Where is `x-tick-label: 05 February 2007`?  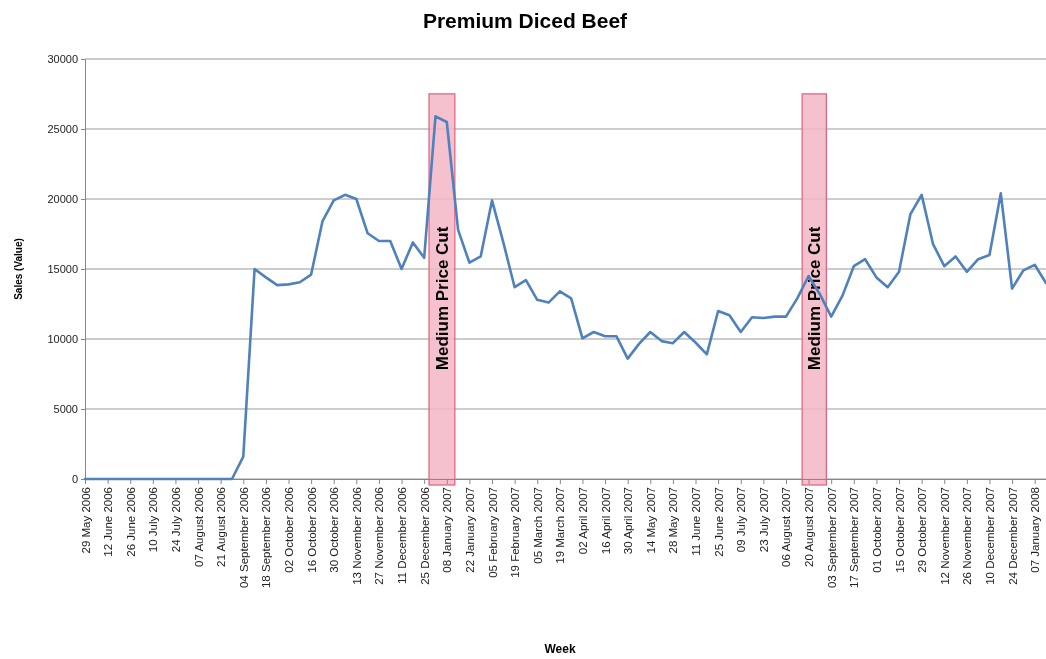 x-tick-label: 05 February 2007 is located at coordinates (492, 532).